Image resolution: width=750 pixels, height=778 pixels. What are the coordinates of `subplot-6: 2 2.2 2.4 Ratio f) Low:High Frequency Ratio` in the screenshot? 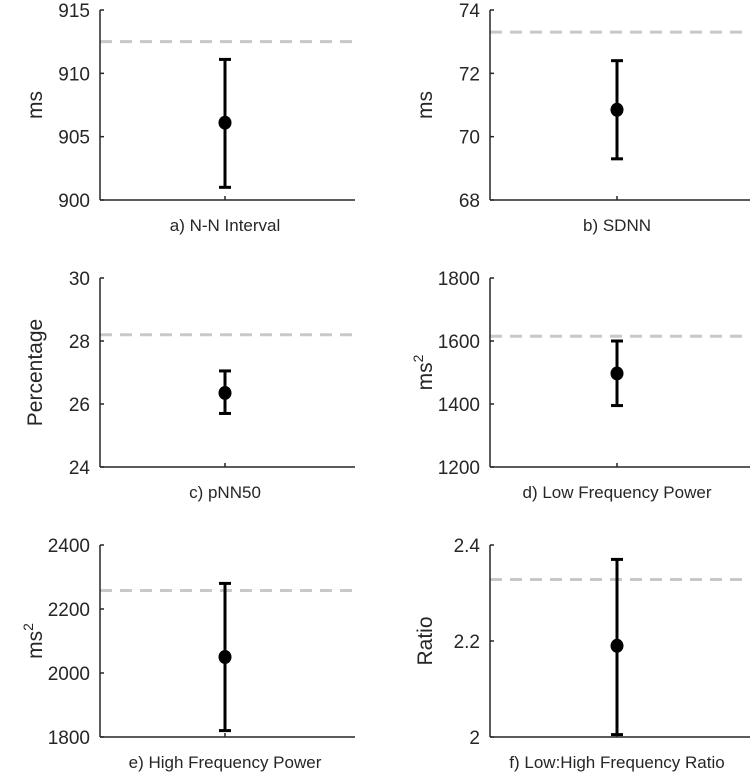 It's located at (582, 654).